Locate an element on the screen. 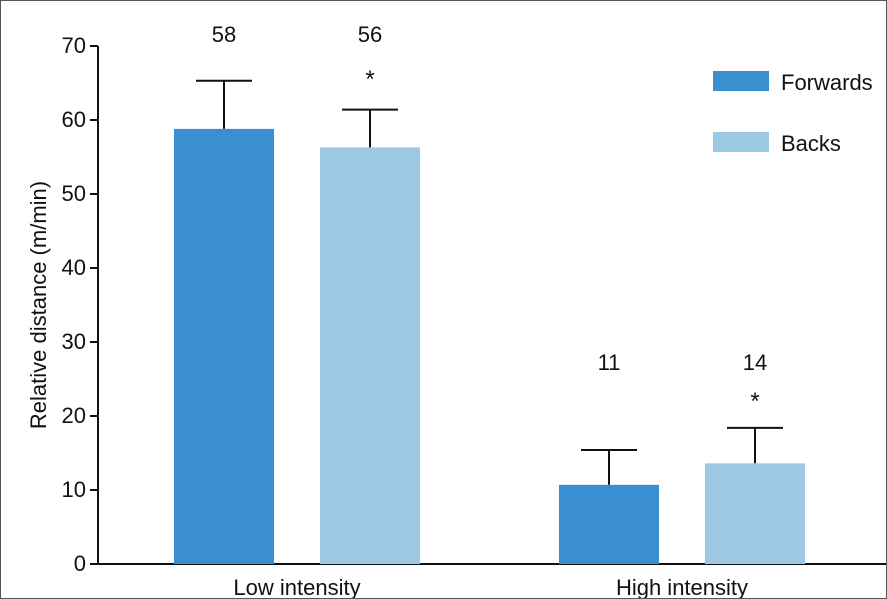 The width and height of the screenshot is (887, 599). y-tick-label: 30 is located at coordinates (74, 341).